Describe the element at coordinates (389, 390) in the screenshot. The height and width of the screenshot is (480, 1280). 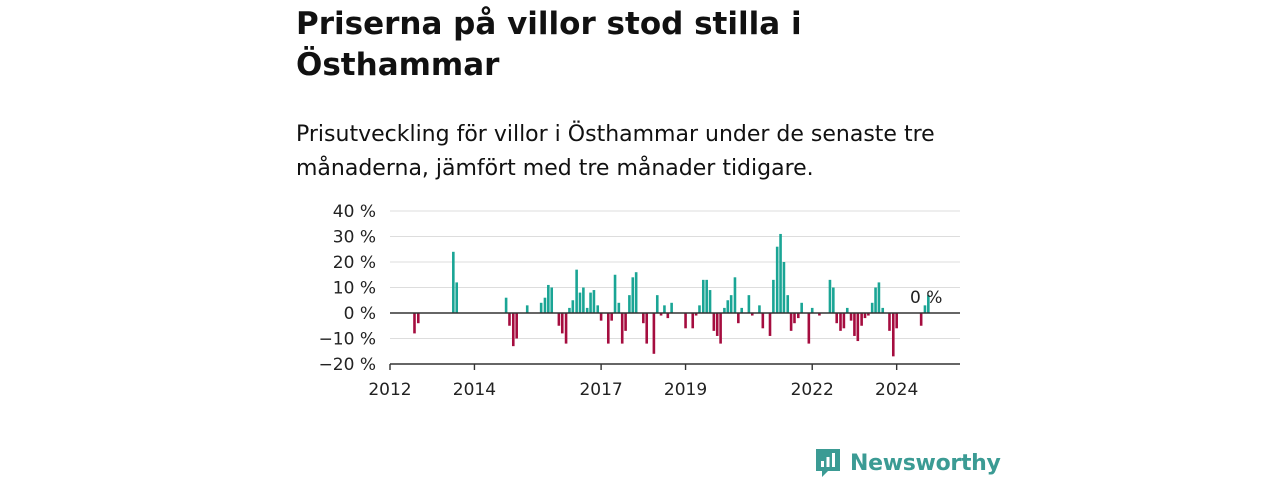
I see `x-tick-label: 2012` at that location.